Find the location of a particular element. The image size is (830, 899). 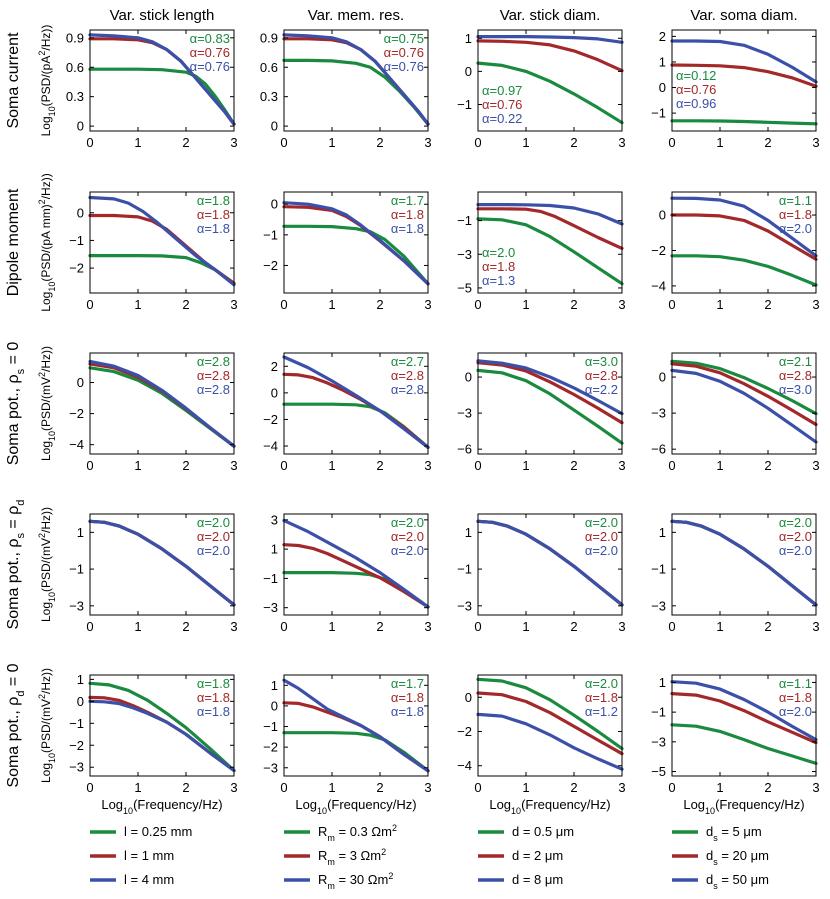

legend-label: d = 2 μm is located at coordinates (537, 855).